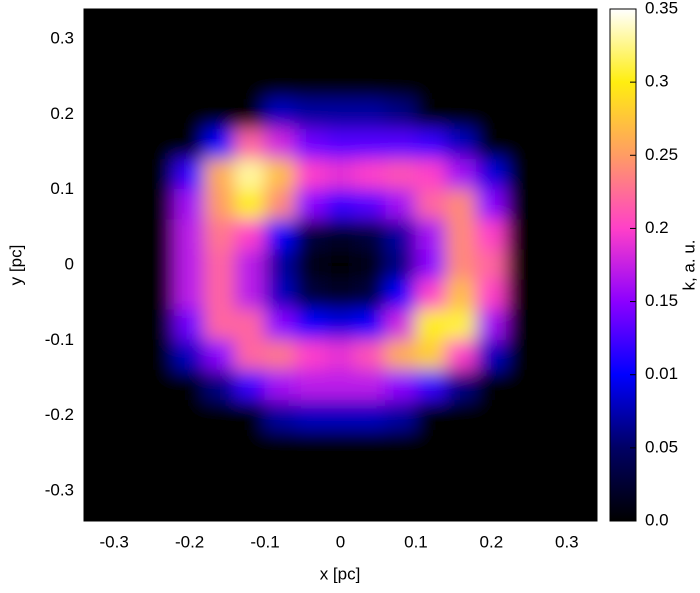 The width and height of the screenshot is (700, 593). Describe the element at coordinates (264, 541) in the screenshot. I see `x-tick-label: -0.1` at that location.